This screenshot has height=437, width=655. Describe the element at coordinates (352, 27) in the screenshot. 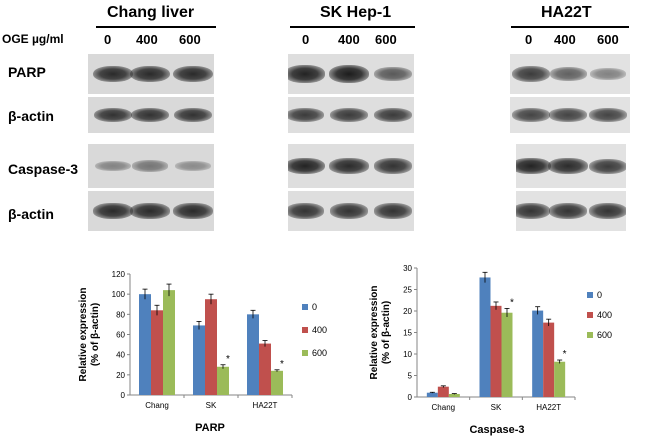

I see `cell-line-underline-sk` at that location.